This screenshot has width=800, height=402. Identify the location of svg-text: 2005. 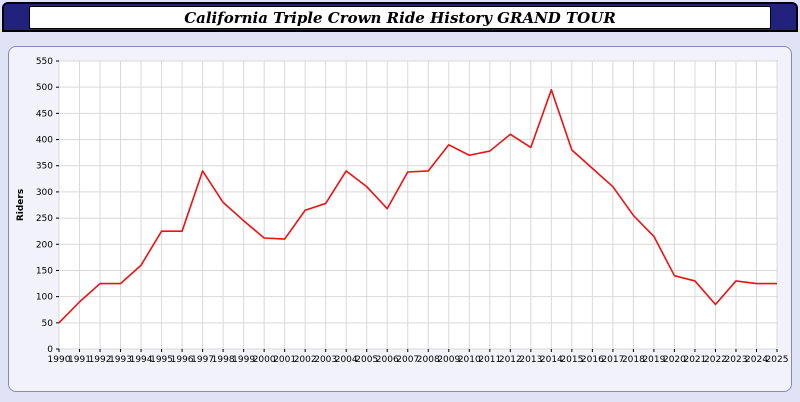
(366, 360).